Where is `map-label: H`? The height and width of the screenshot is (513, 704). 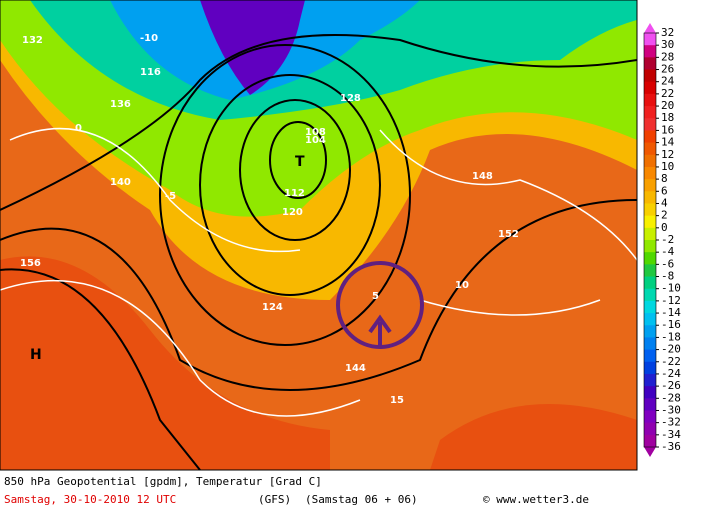
map-label: H is located at coordinates (36, 355).